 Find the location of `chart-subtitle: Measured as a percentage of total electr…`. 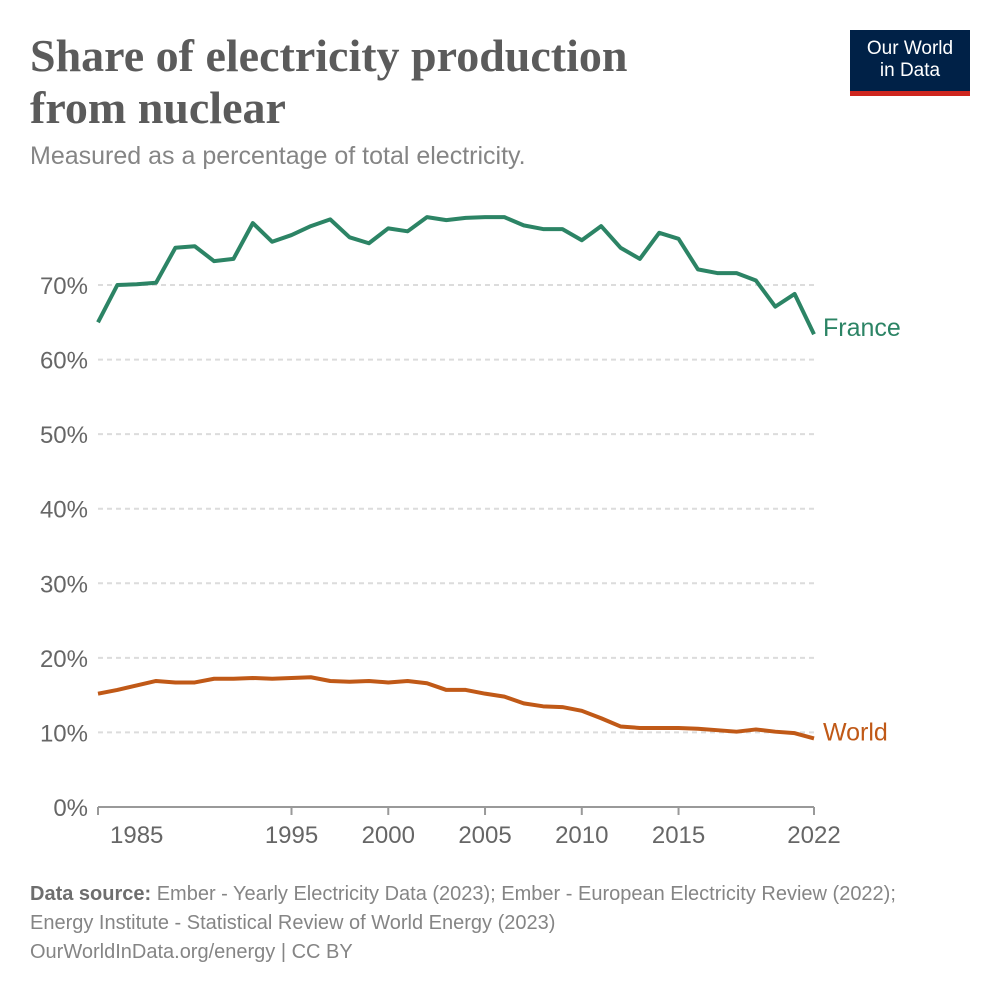

chart-subtitle: Measured as a percentage of total electr… is located at coordinates (278, 156).